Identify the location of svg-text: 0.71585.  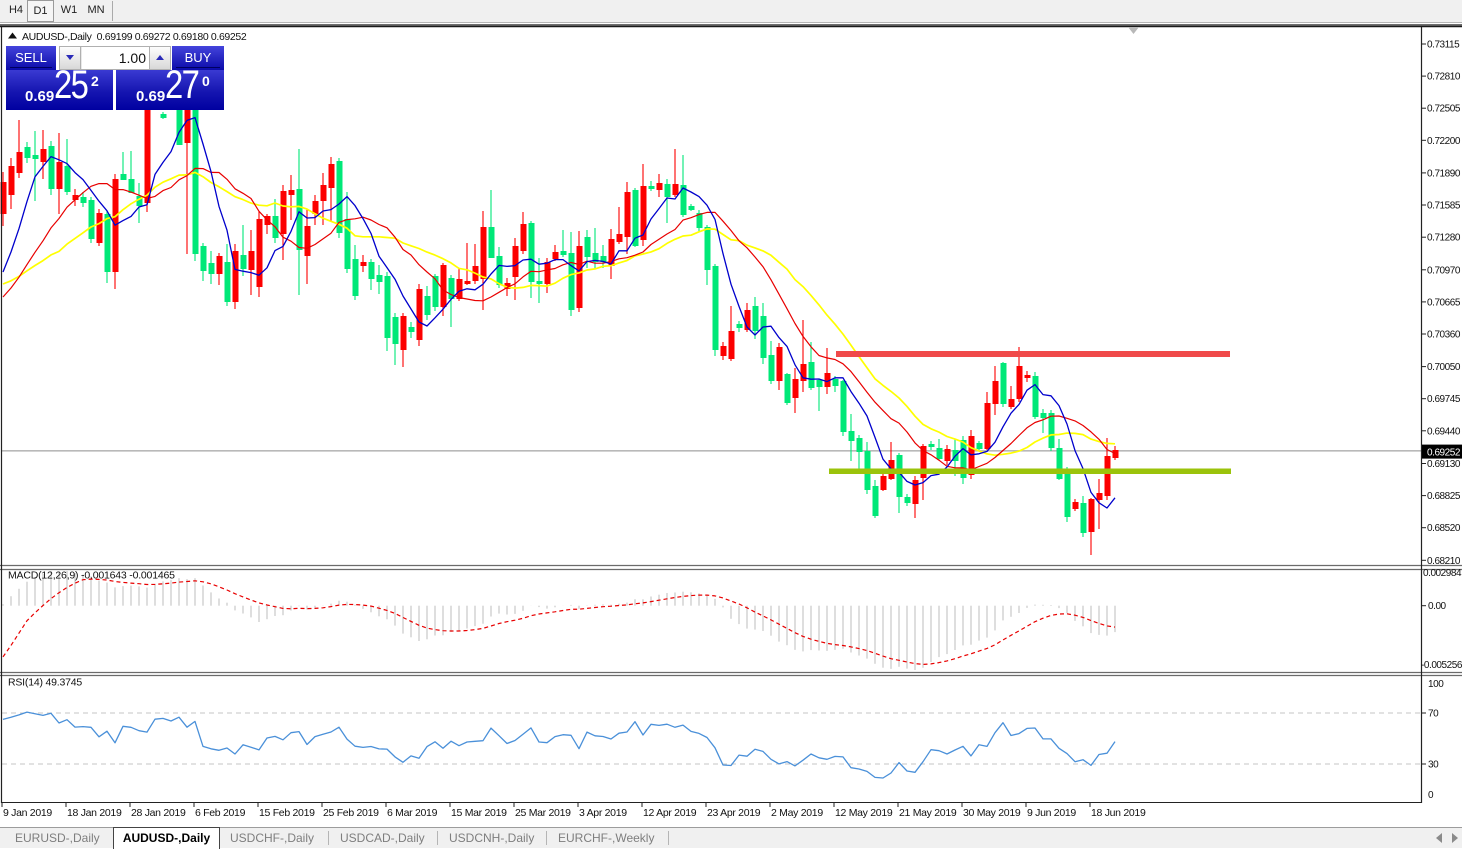
(1444, 206).